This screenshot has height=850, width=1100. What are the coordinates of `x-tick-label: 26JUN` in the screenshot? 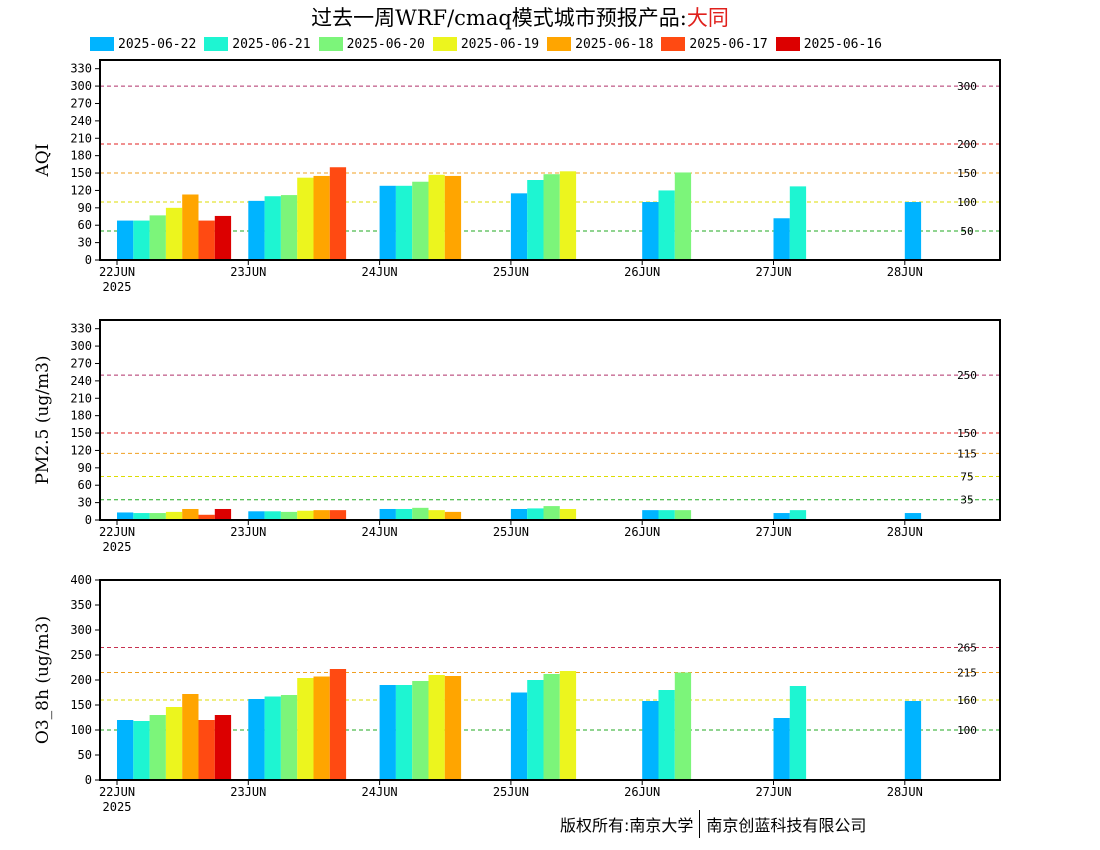 It's located at (642, 792).